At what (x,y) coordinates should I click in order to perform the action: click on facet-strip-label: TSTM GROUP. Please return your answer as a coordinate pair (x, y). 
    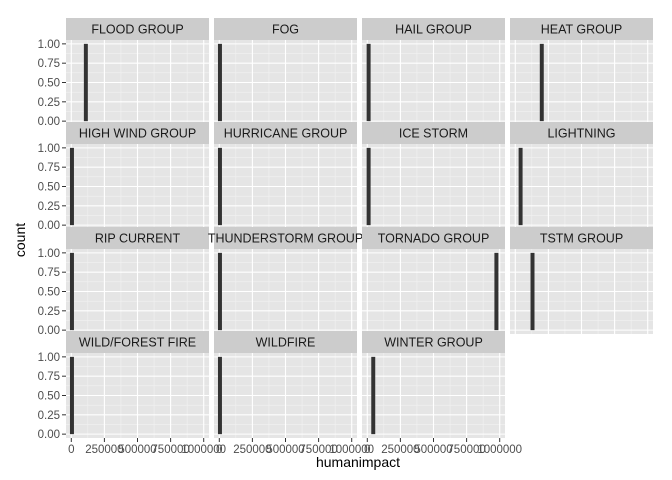
    Looking at the image, I should click on (581, 239).